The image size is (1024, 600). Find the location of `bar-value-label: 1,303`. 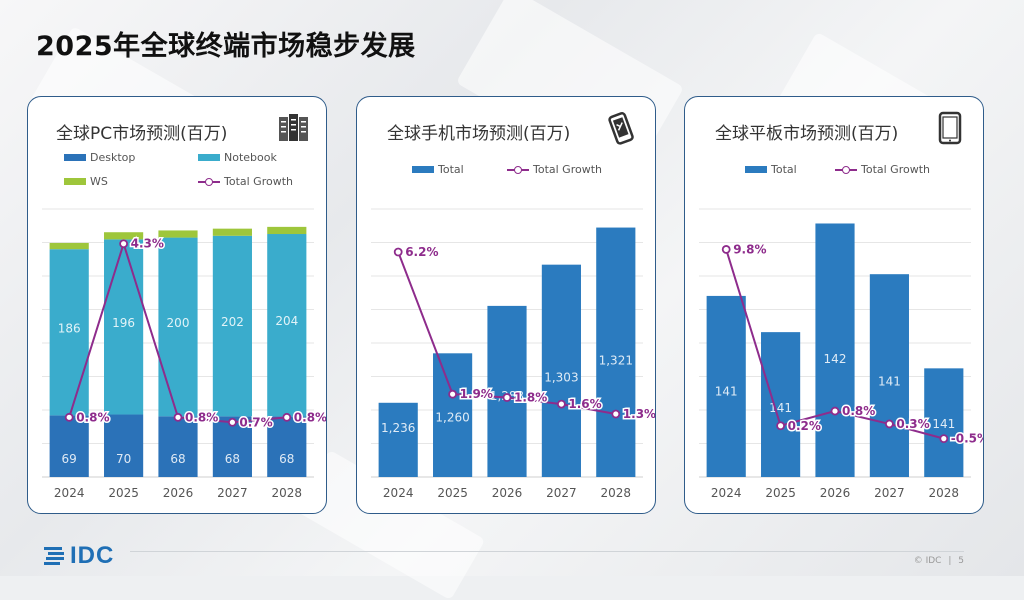

bar-value-label: 1,303 is located at coordinates (561, 377).